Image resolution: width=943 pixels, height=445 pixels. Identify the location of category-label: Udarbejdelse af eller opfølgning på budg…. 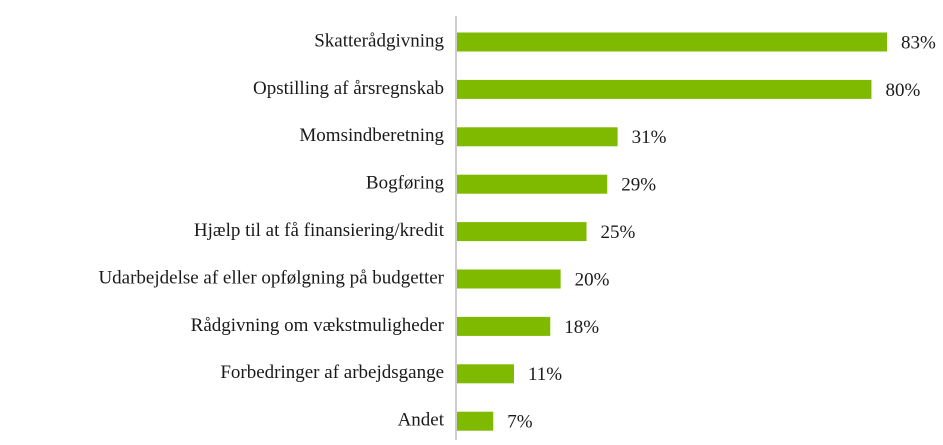
(271, 277).